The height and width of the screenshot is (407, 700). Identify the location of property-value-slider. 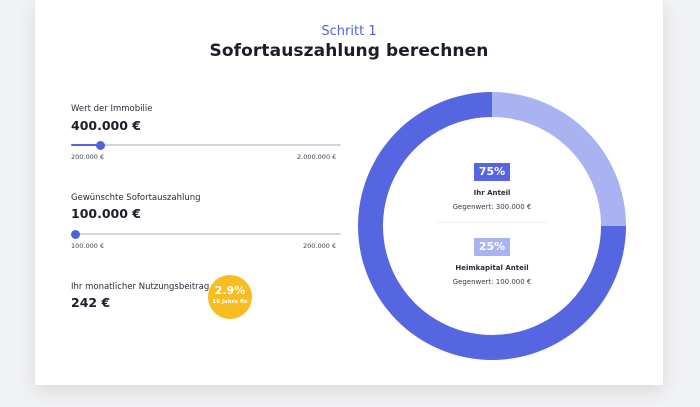
(206, 145).